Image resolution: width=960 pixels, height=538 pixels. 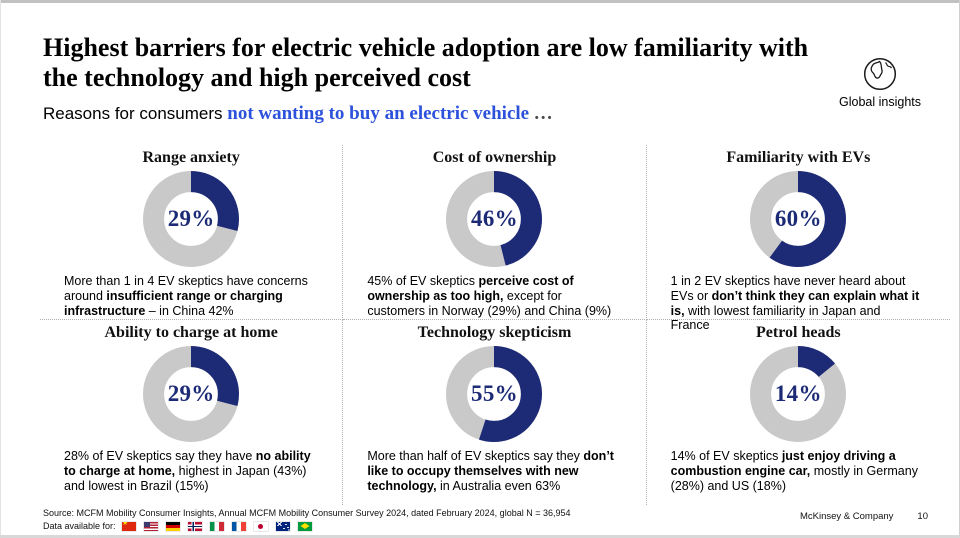 I want to click on flag-australia-icon, so click(x=282, y=526).